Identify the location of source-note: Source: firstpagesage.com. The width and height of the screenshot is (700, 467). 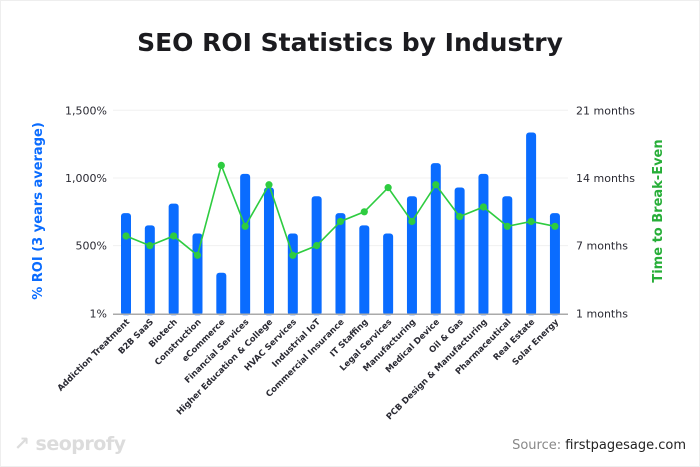
(599, 445).